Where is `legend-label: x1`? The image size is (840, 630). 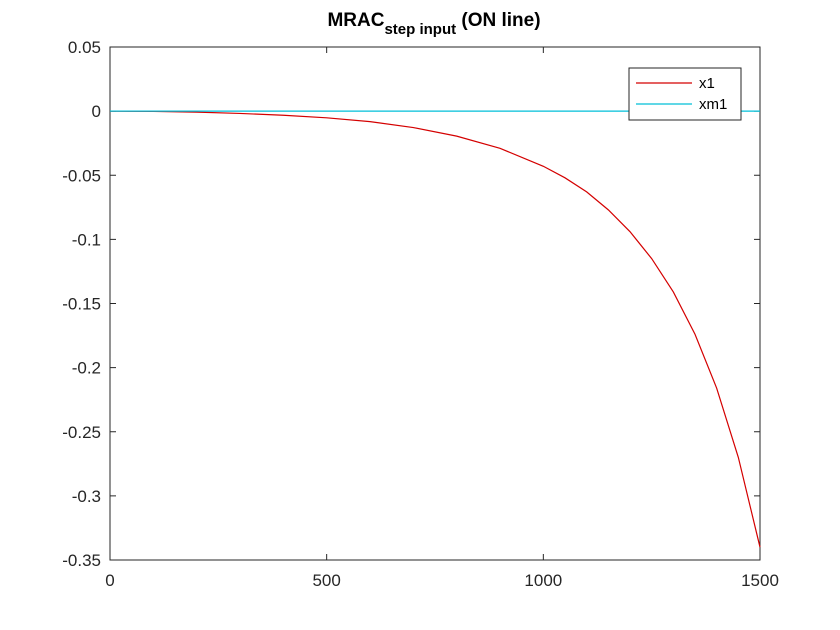 legend-label: x1 is located at coordinates (707, 83).